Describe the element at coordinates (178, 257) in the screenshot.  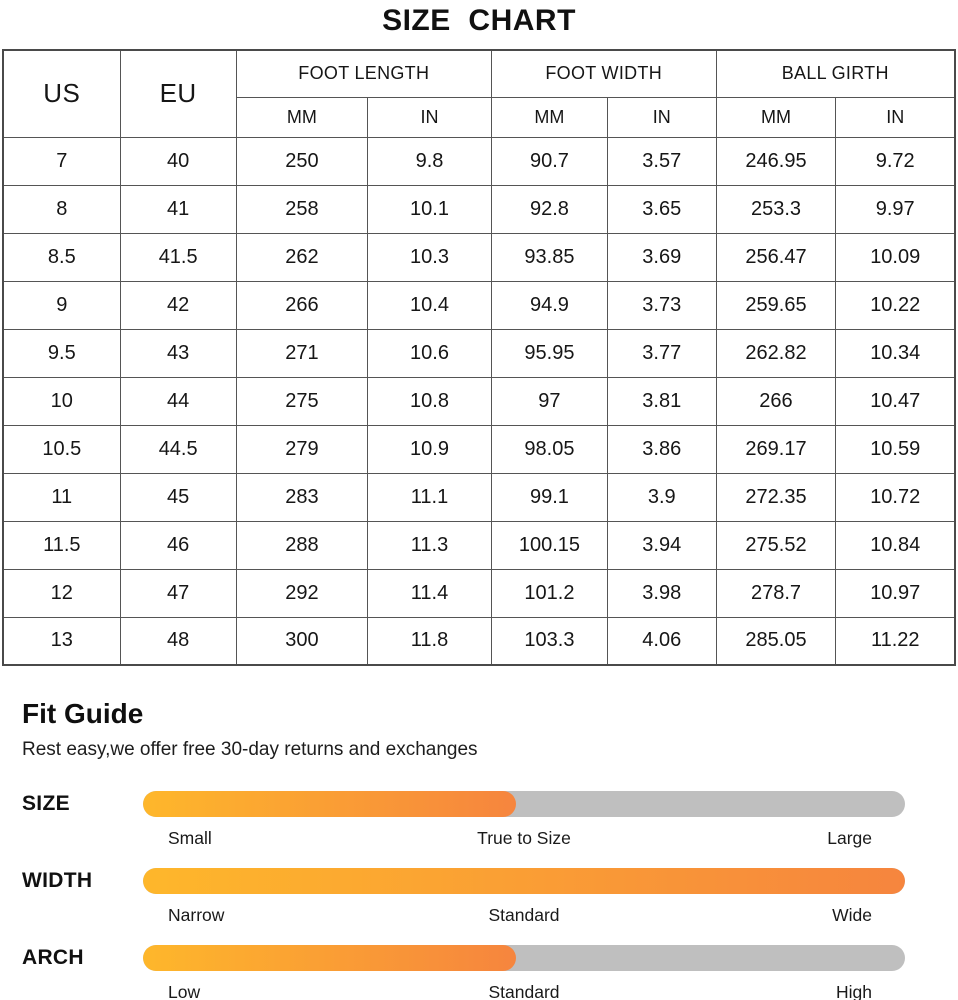
I see `table-cell: 41.5` at that location.